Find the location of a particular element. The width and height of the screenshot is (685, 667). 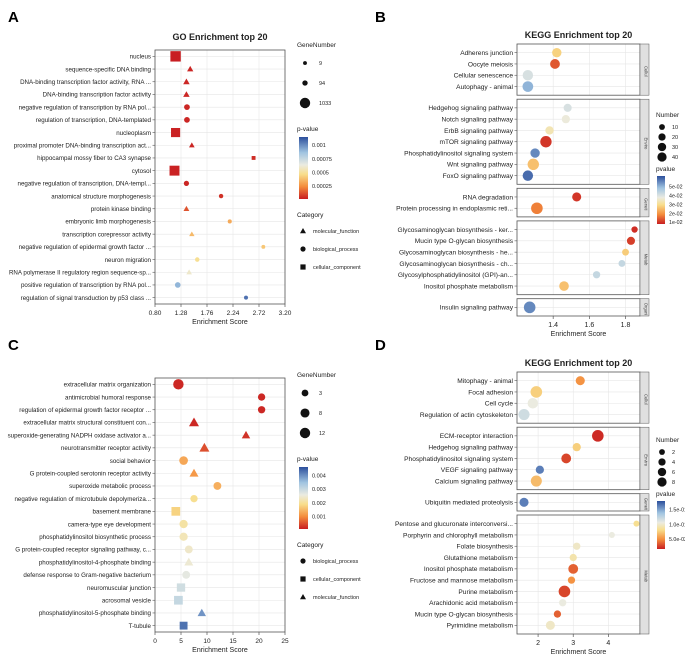

facet-strip-label: Geneti is located at coordinates (646, 504).